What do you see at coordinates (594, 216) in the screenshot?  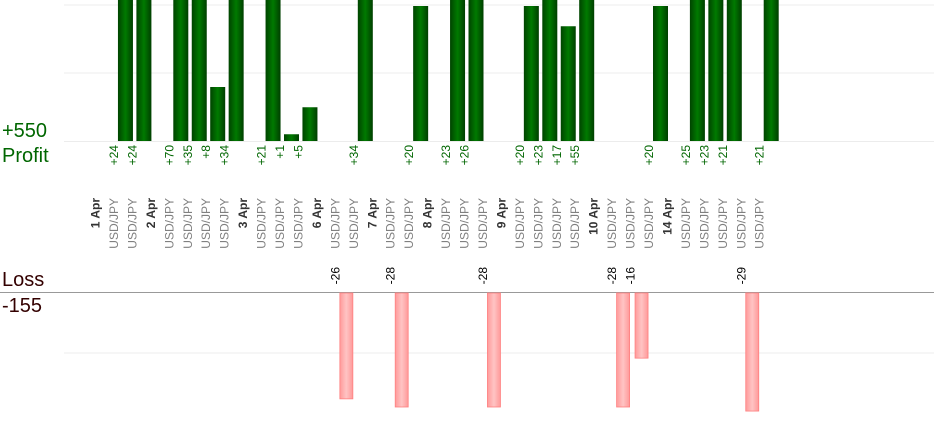 I see `date-label: 10 Apr` at bounding box center [594, 216].